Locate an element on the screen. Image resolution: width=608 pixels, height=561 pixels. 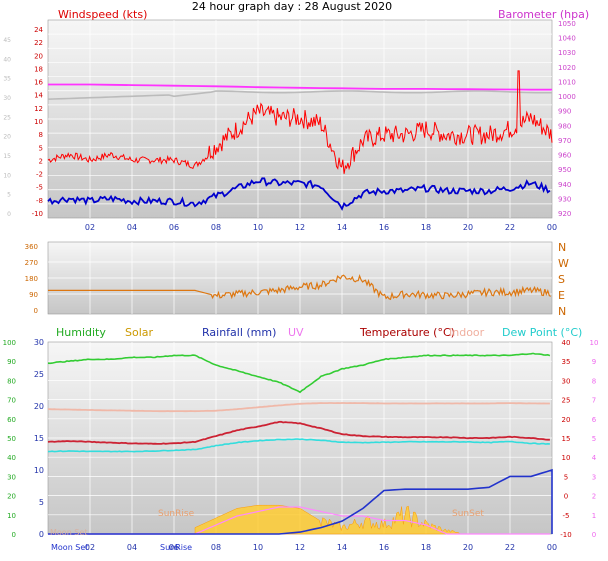
barometer-tick-label: 950 is located at coordinates (564, 170).